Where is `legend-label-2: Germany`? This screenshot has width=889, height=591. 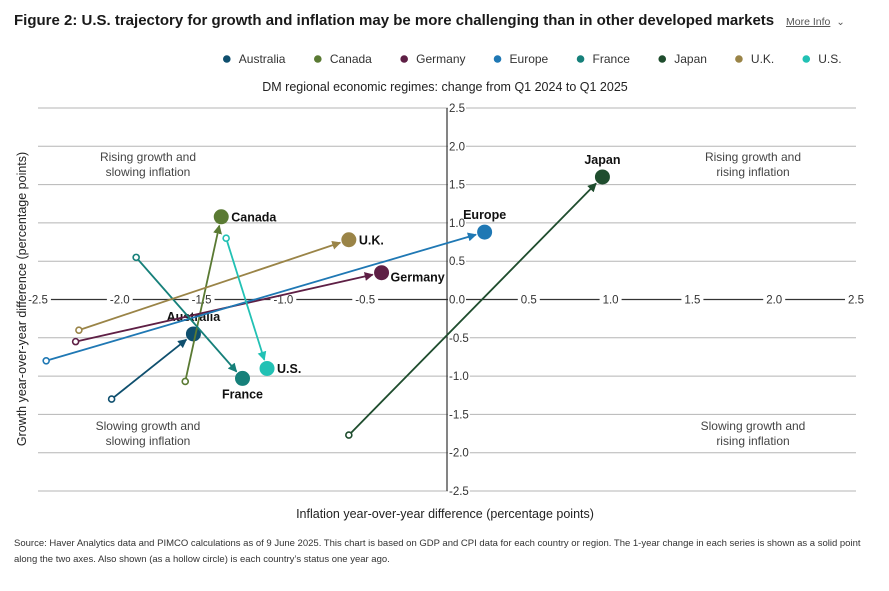 legend-label-2: Germany is located at coordinates (440, 59).